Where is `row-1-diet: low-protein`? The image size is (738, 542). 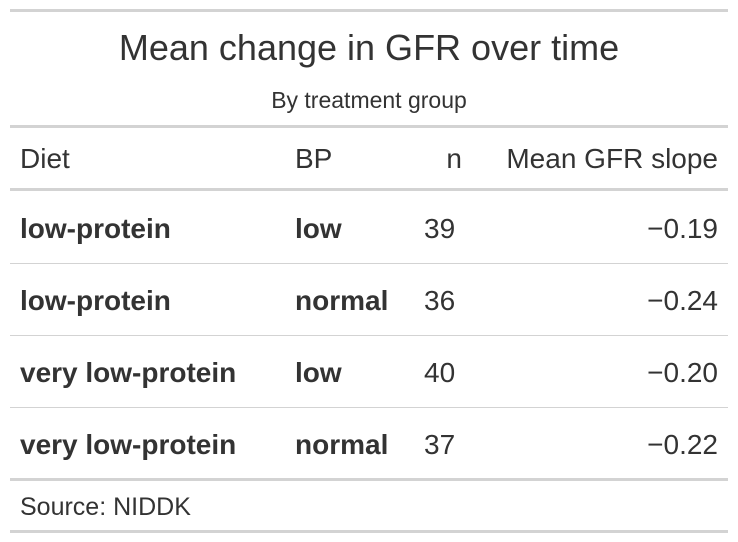 row-1-diet: low-protein is located at coordinates (95, 228).